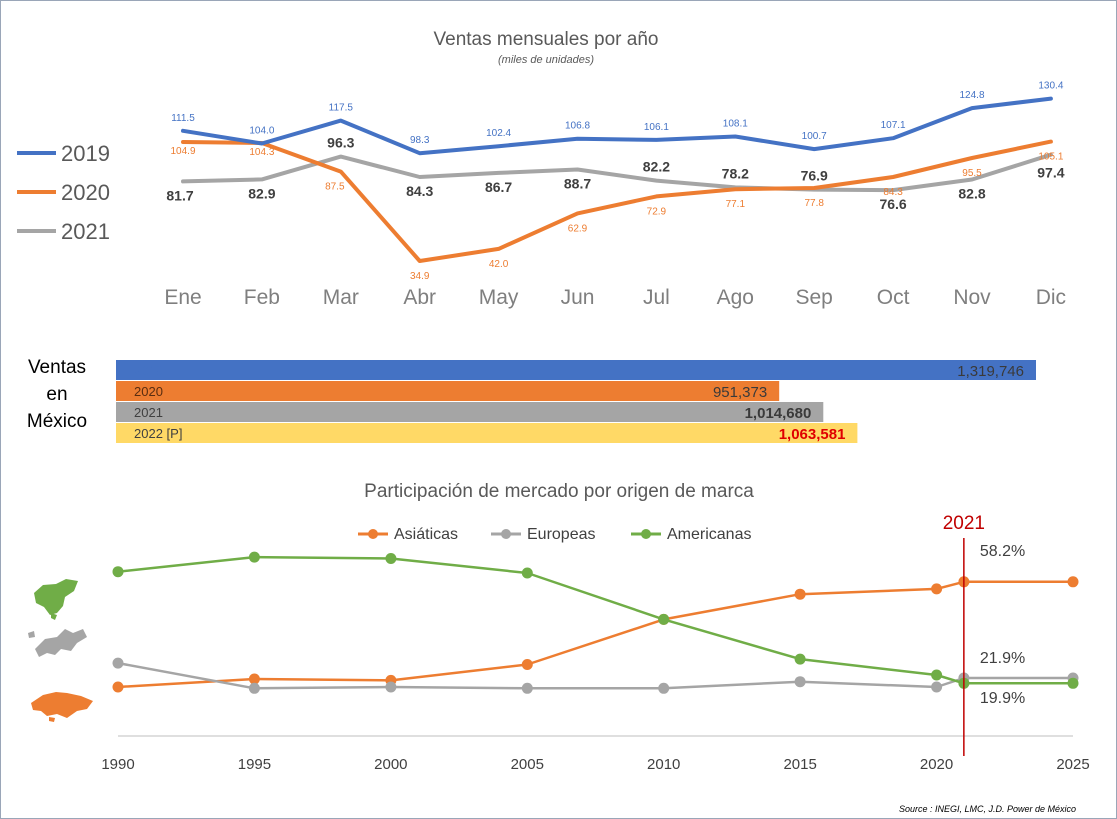  What do you see at coordinates (254, 557) in the screenshot?
I see `share-point-Americanas-1995` at bounding box center [254, 557].